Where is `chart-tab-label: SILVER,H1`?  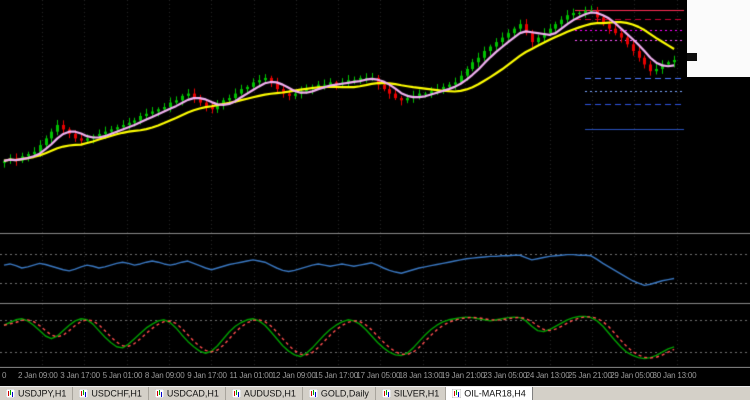 chart-tab-label: SILVER,H1 is located at coordinates (416, 393).